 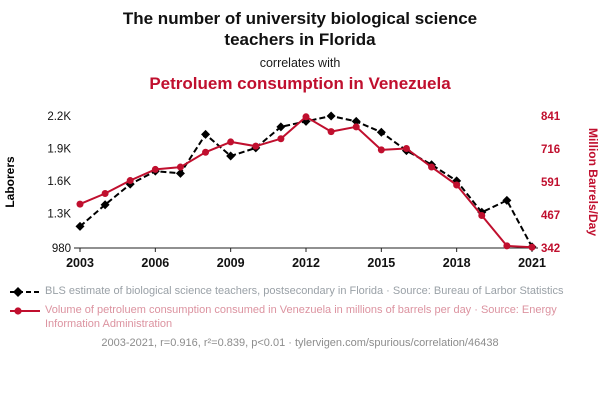 I want to click on svg-text: 2015, so click(x=381, y=263).